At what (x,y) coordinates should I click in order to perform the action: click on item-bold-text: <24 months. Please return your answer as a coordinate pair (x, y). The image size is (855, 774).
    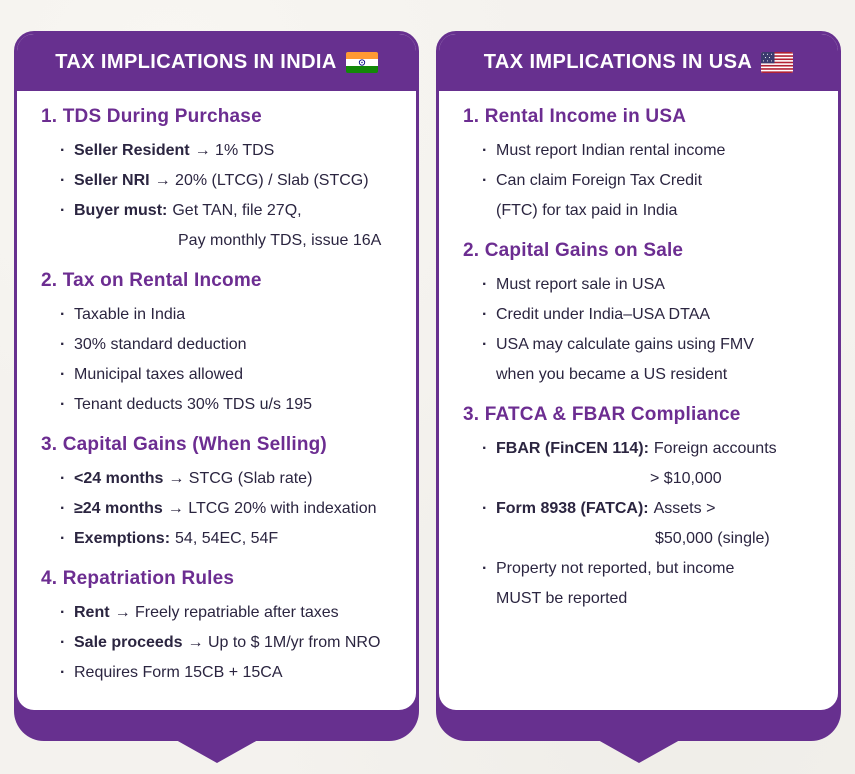
    Looking at the image, I should click on (119, 478).